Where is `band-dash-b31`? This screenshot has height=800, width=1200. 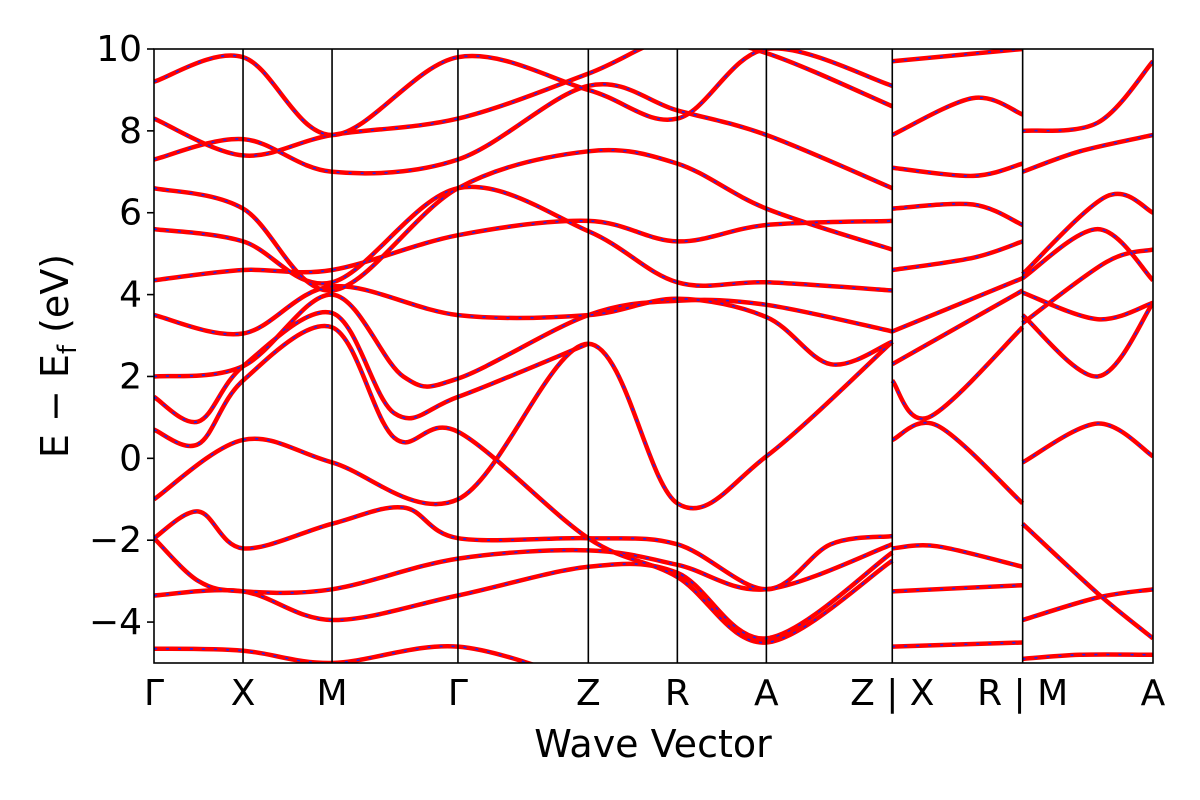 band-dash-b31 is located at coordinates (1087, 443).